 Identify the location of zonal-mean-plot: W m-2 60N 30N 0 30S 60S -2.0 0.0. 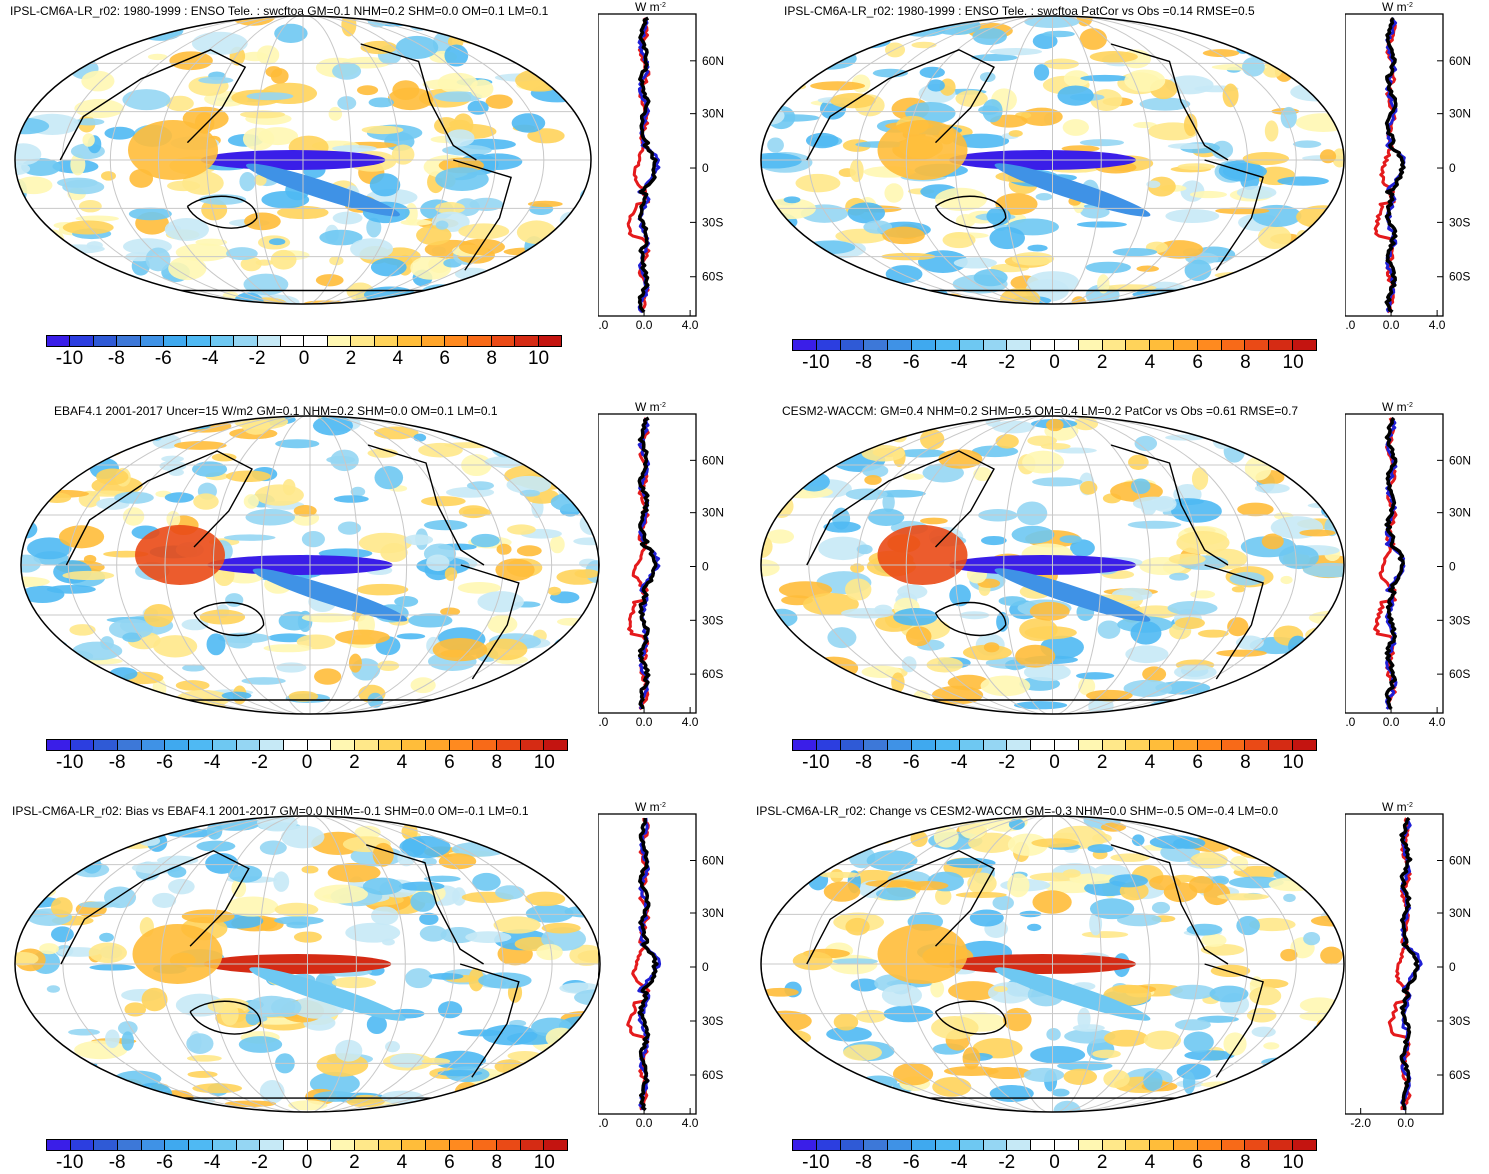
(1408, 966).